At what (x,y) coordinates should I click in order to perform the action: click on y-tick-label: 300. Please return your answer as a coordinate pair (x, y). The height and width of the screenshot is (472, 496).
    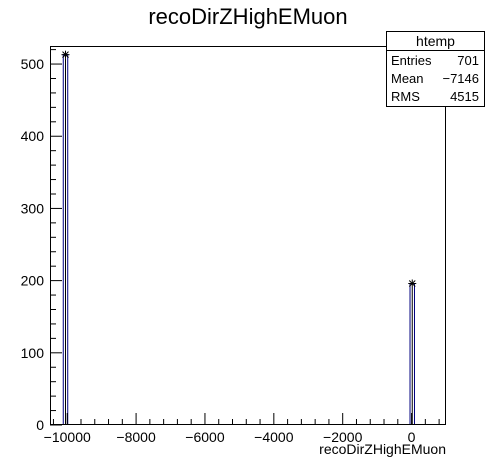
    Looking at the image, I should click on (33, 208).